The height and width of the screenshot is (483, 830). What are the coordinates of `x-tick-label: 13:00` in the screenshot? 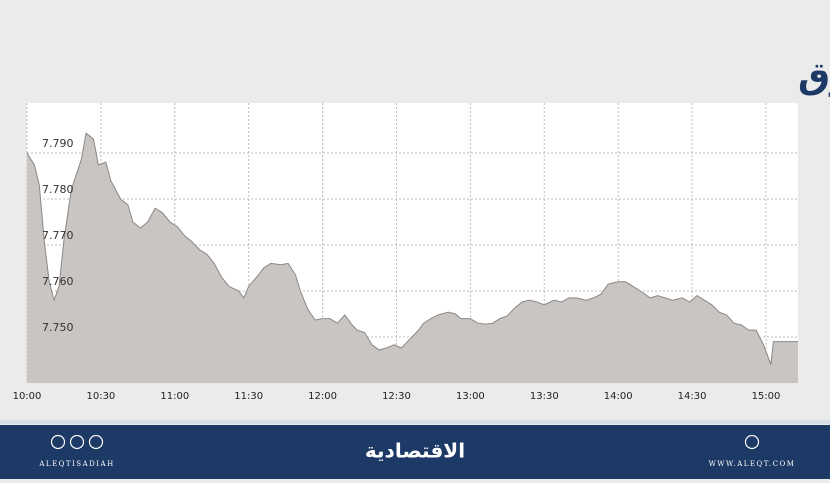 It's located at (470, 396).